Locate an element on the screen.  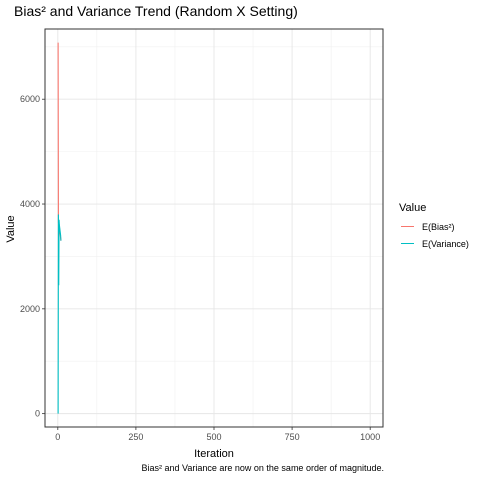
legend-label-bias: E(Bias²) is located at coordinates (438, 226).